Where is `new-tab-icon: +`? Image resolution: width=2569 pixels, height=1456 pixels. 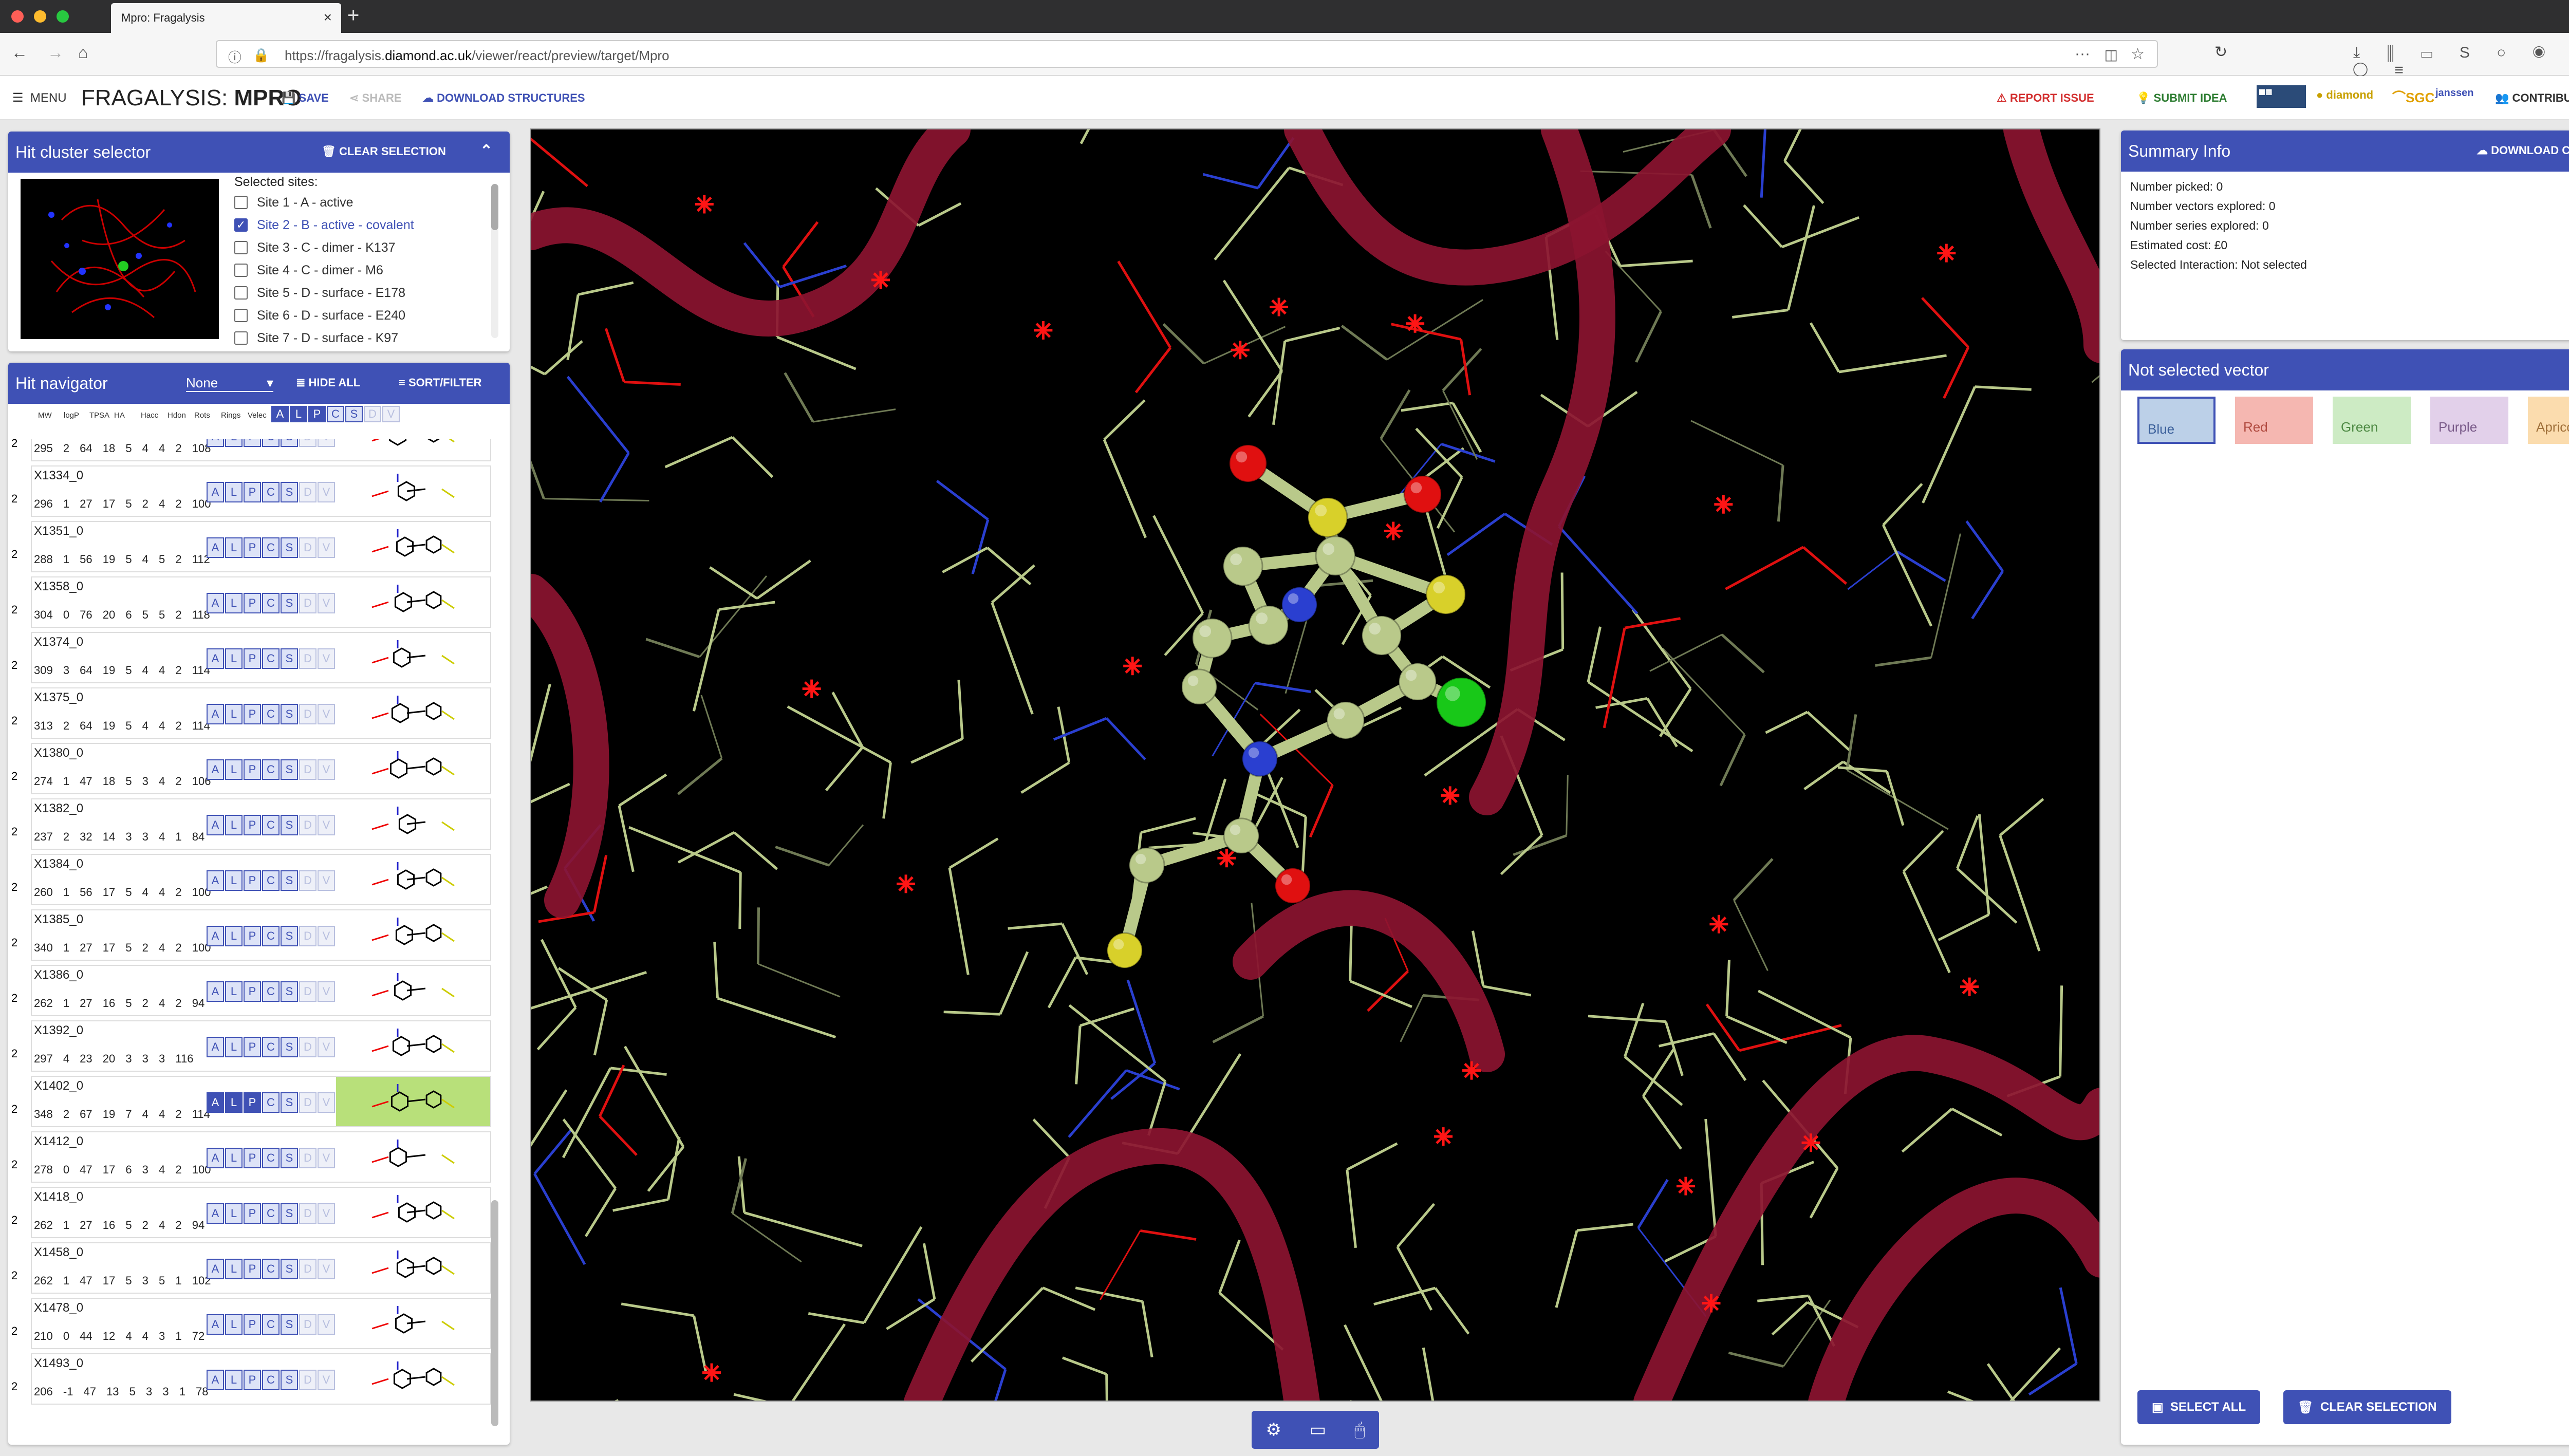 new-tab-icon: + is located at coordinates (353, 16).